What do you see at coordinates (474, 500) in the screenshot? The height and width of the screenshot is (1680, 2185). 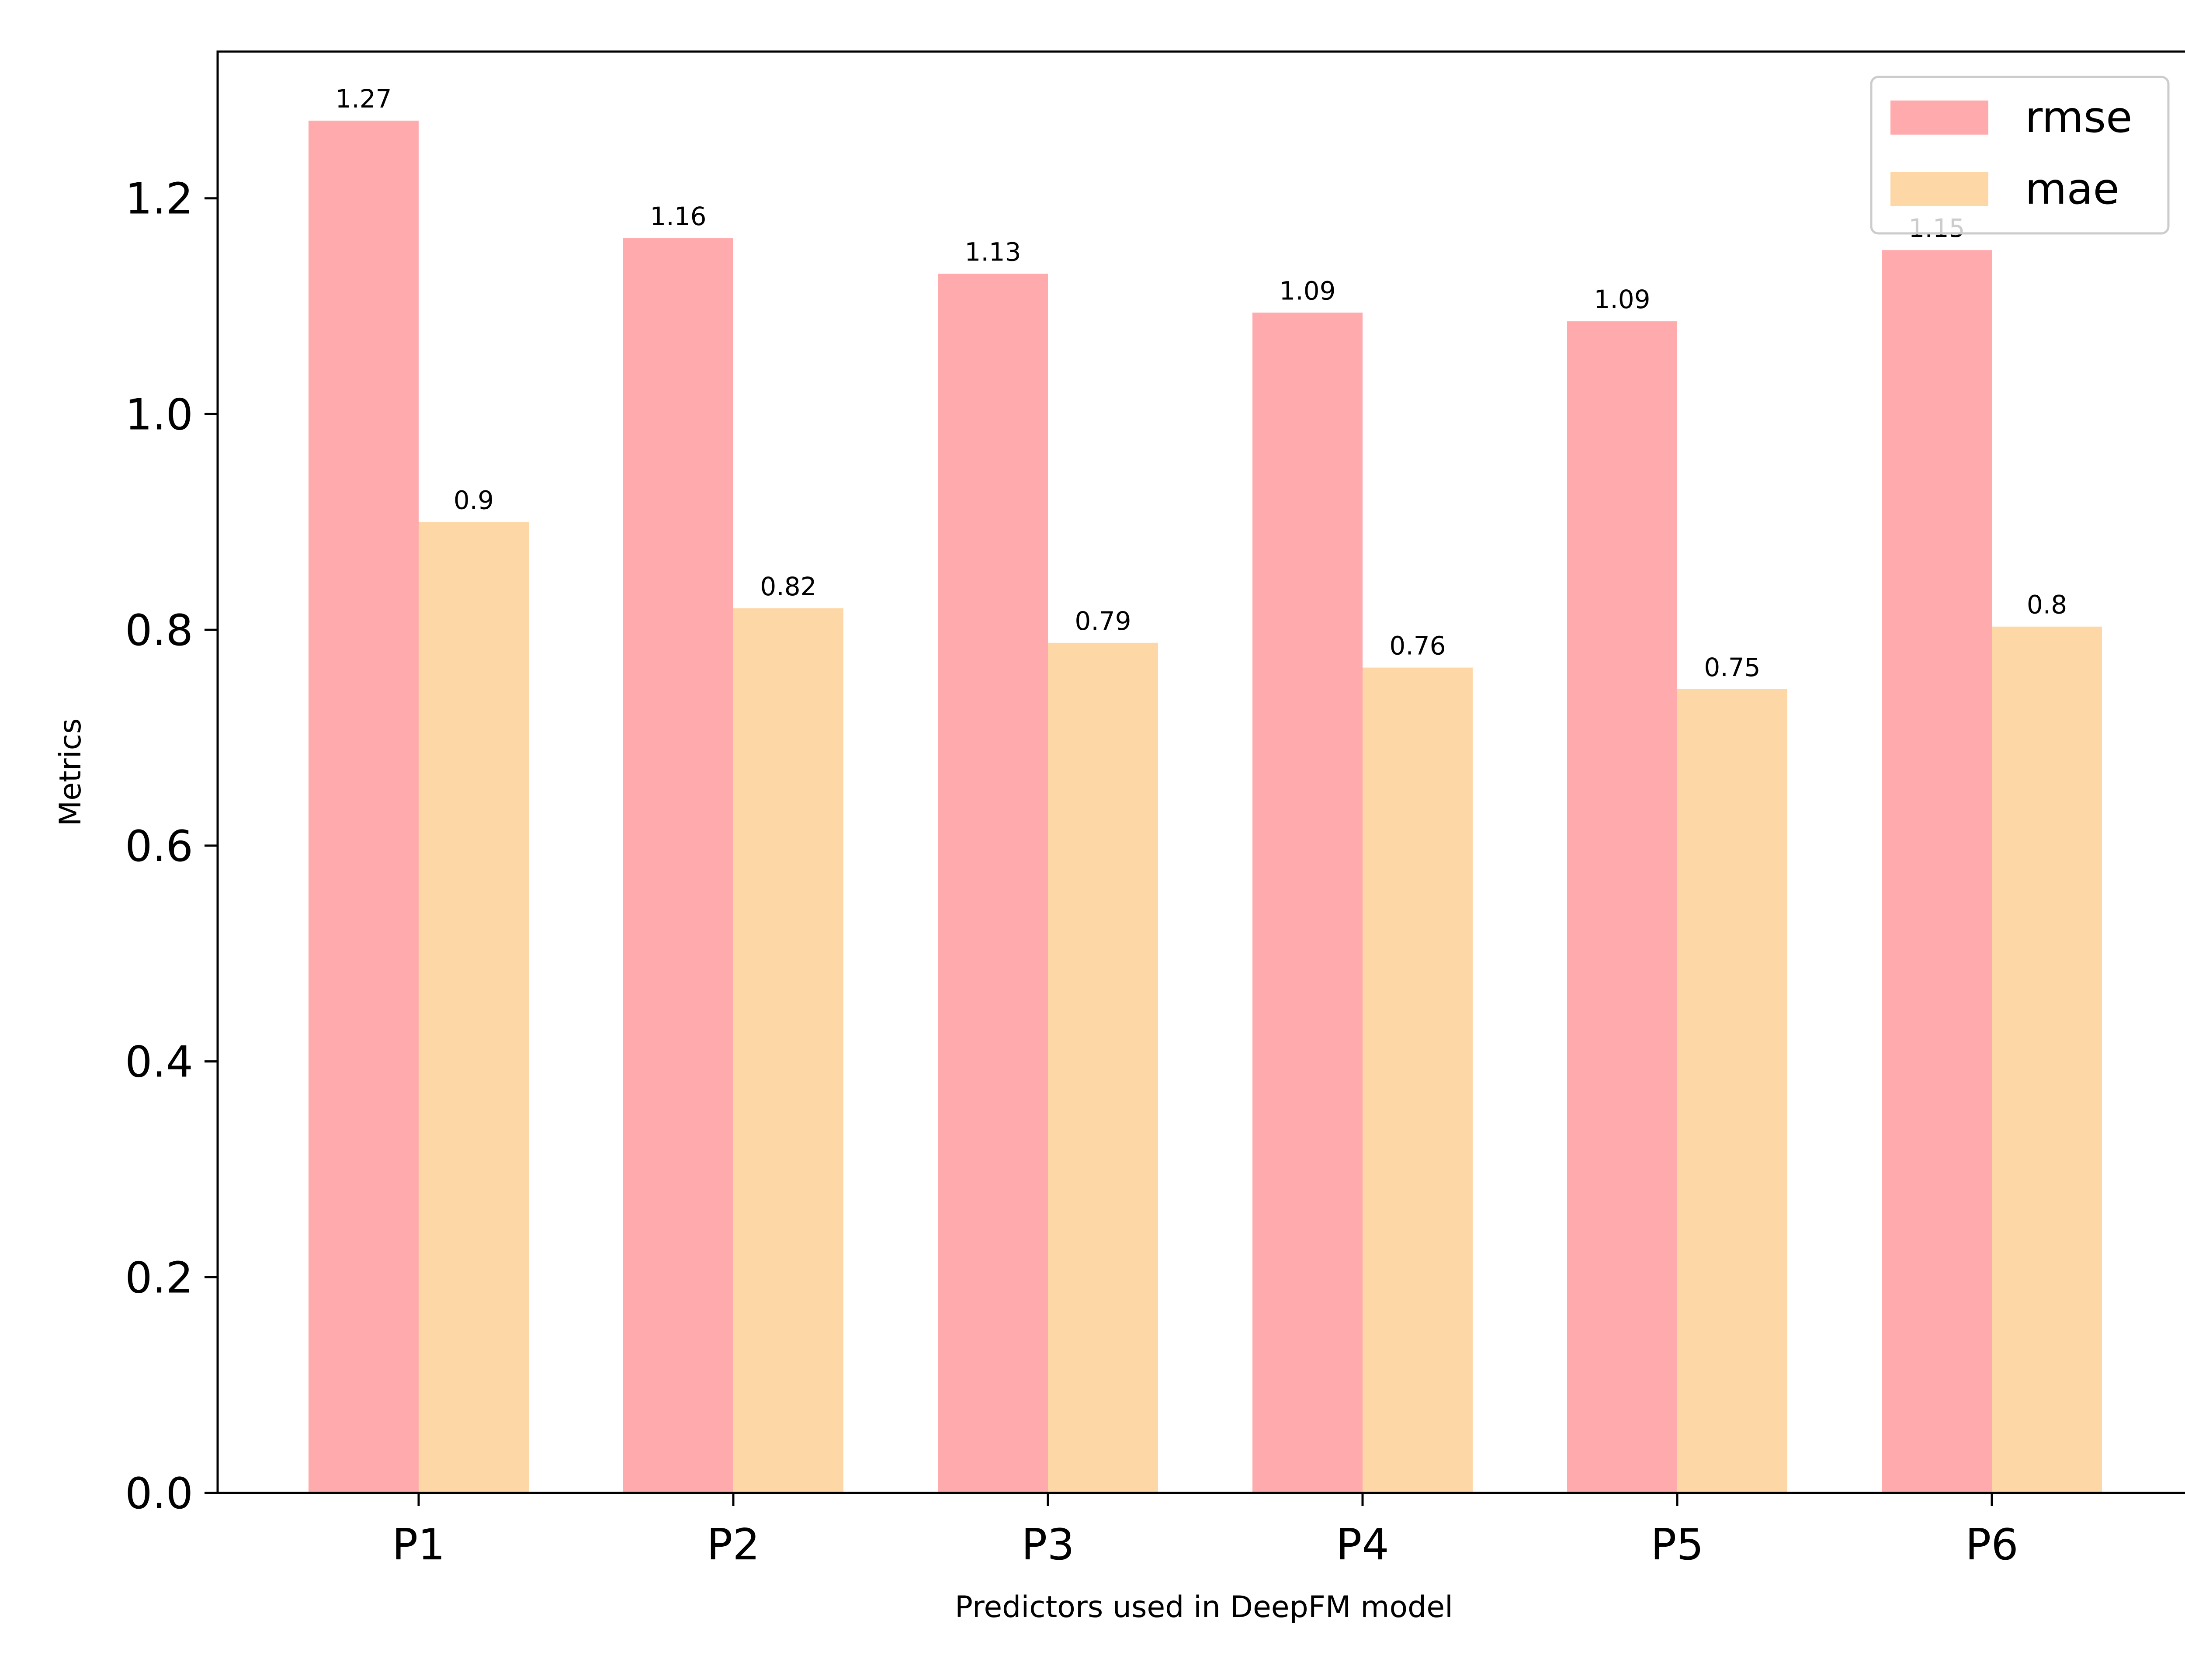 I see `data-label-mae-P1: 0.9` at bounding box center [474, 500].